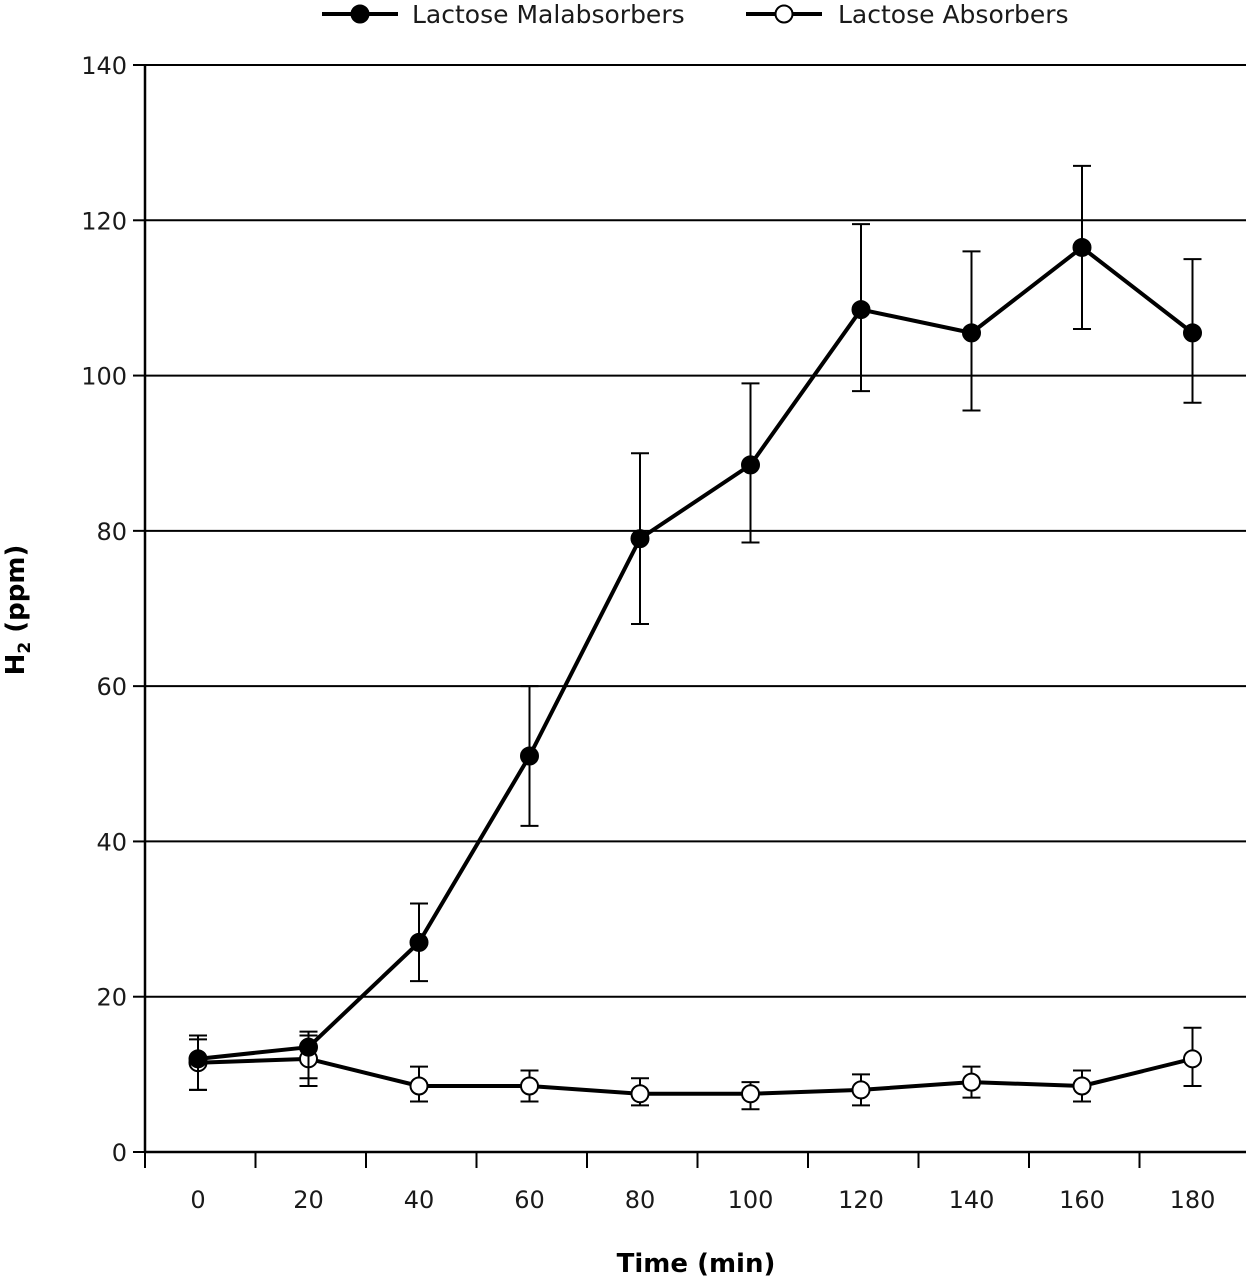  I want to click on y-tick-label-140: 140, so click(104, 66).